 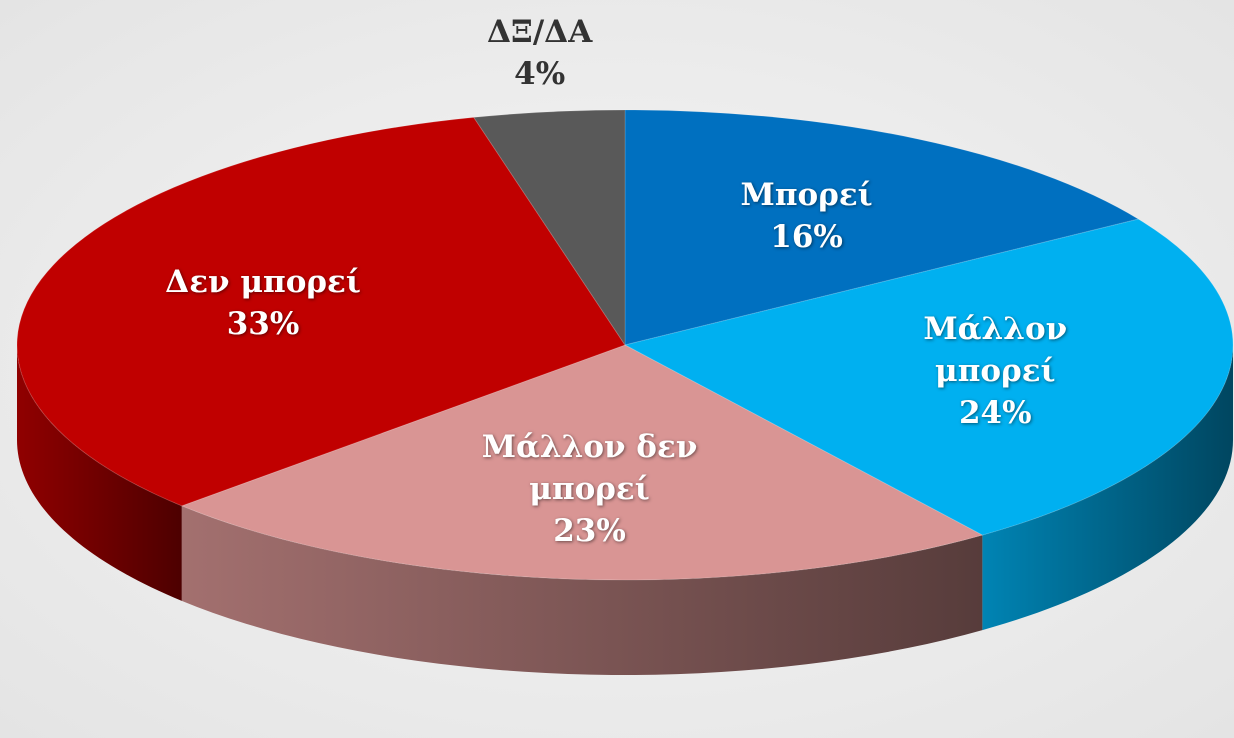 I want to click on category-label: ΔΞ/ΔΑ, so click(x=539, y=32).